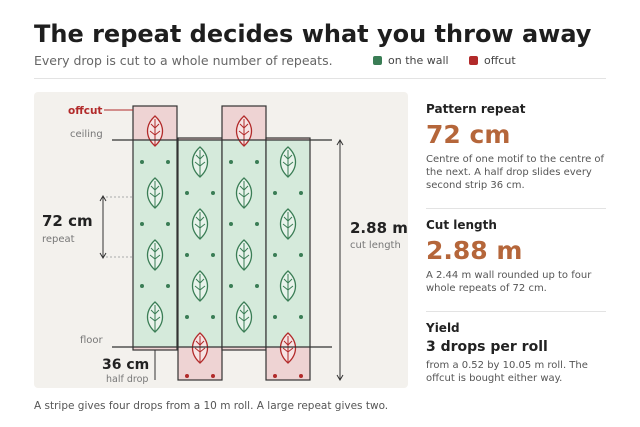  What do you see at coordinates (418, 60) in the screenshot?
I see `legend-label: on the wall` at bounding box center [418, 60].